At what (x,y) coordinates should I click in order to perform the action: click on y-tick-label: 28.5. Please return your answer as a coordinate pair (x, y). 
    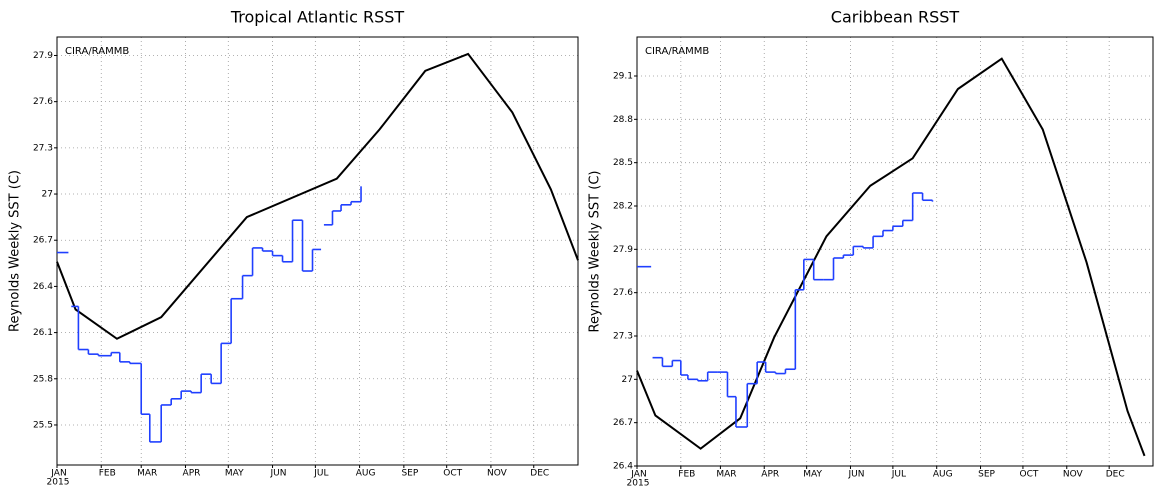
    Looking at the image, I should click on (623, 163).